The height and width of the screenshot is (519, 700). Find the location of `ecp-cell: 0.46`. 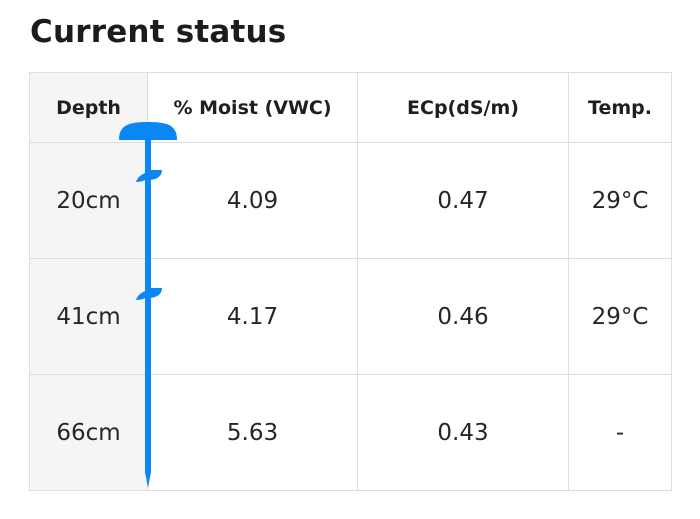

ecp-cell: 0.46 is located at coordinates (463, 316).